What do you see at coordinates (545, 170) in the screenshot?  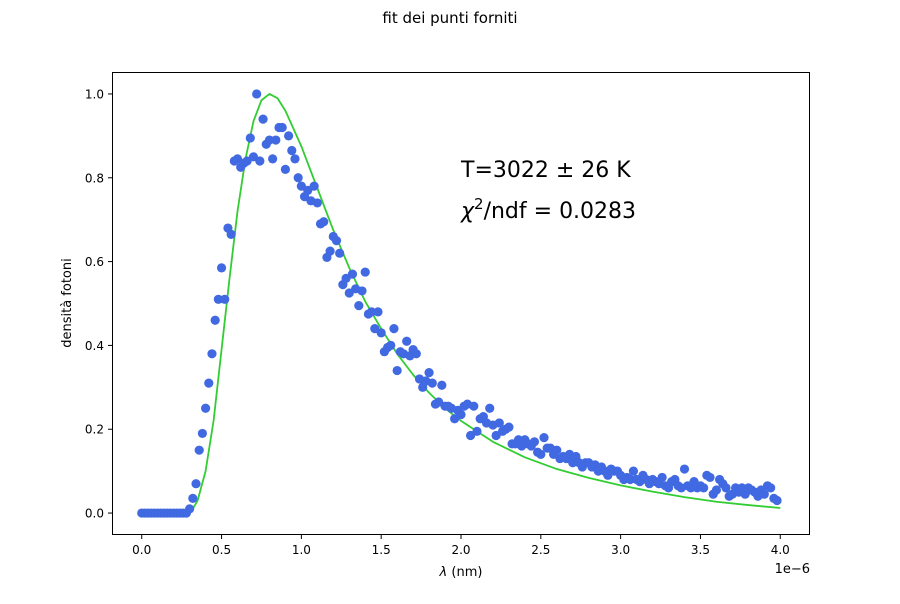 I see `temperature-annotation: T=3022 ± 26 K` at bounding box center [545, 170].